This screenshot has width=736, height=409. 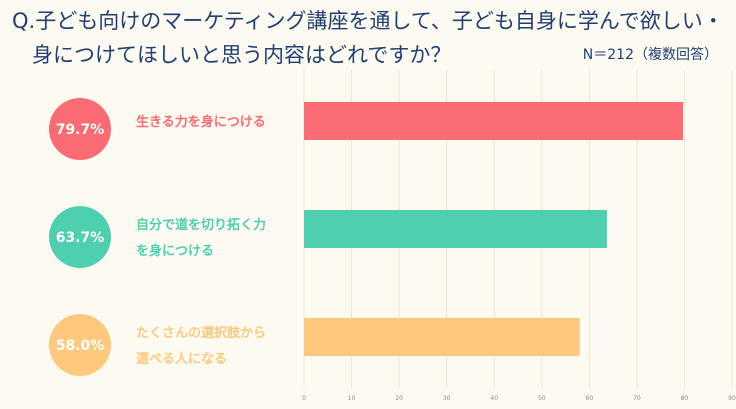 I want to click on x-axis-ticks: 0 10 20 30 40 50 60 70 80 90, so click(x=519, y=398).